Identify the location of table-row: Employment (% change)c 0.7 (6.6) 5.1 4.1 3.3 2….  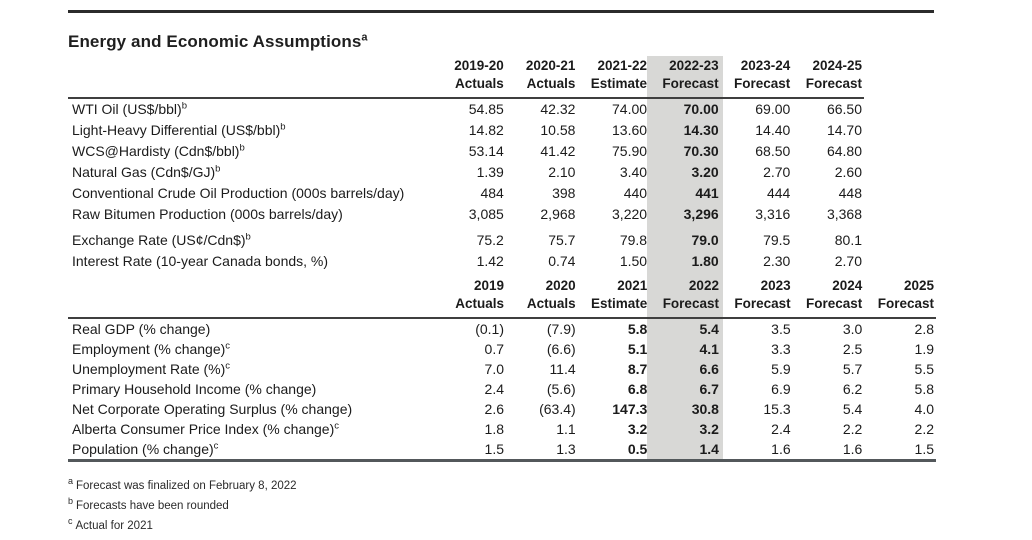
(502, 349).